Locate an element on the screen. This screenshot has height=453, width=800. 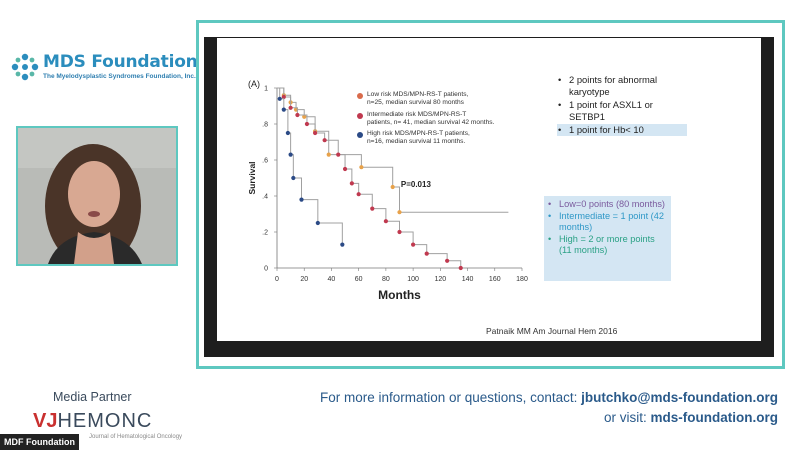
x-tick-label: 140 is located at coordinates (468, 279).